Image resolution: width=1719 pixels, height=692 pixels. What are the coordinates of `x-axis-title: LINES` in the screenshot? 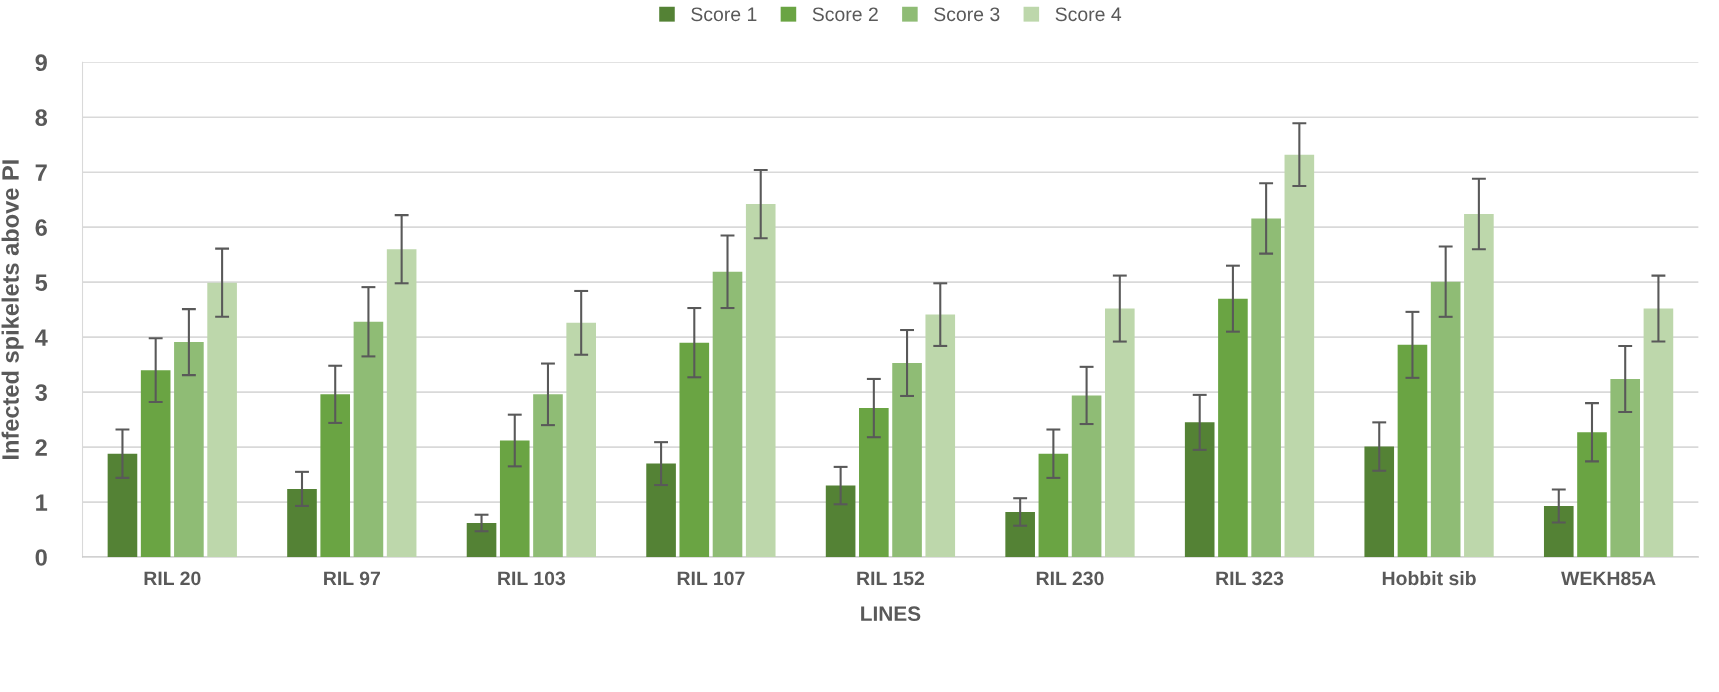 It's located at (891, 614).